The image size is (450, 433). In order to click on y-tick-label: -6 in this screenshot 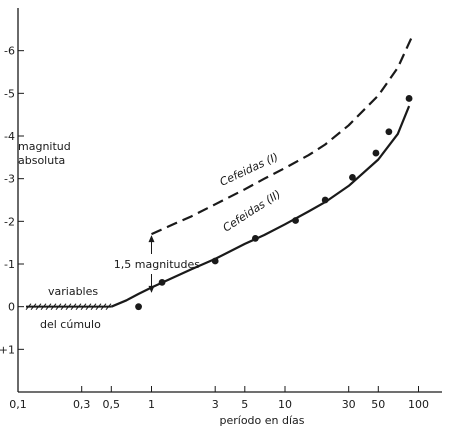, I will do `click(9, 51)`.